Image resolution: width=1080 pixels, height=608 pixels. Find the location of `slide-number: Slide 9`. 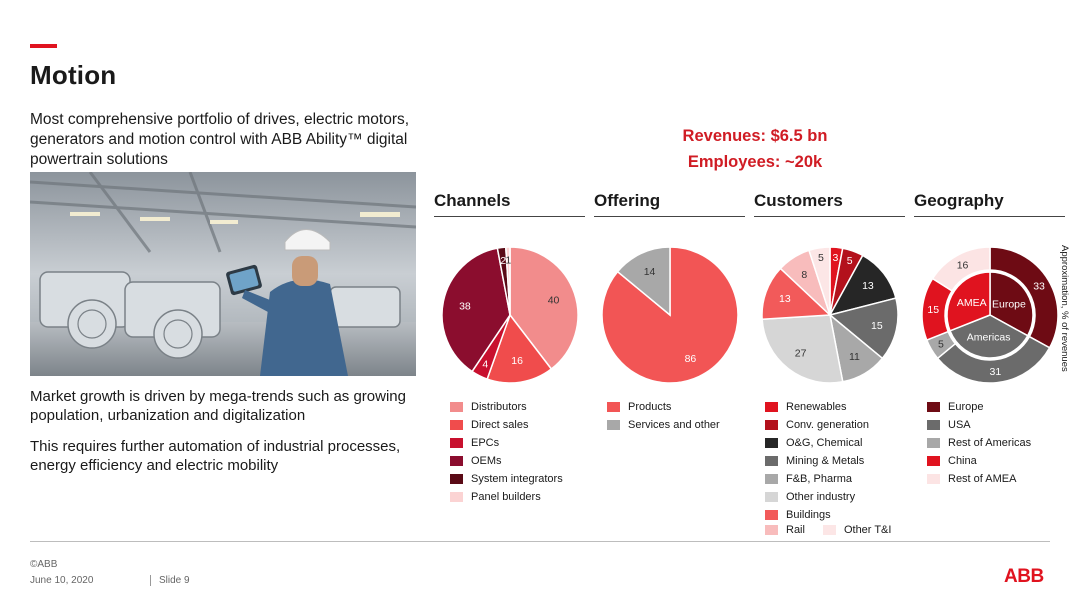

slide-number: Slide 9 is located at coordinates (170, 580).